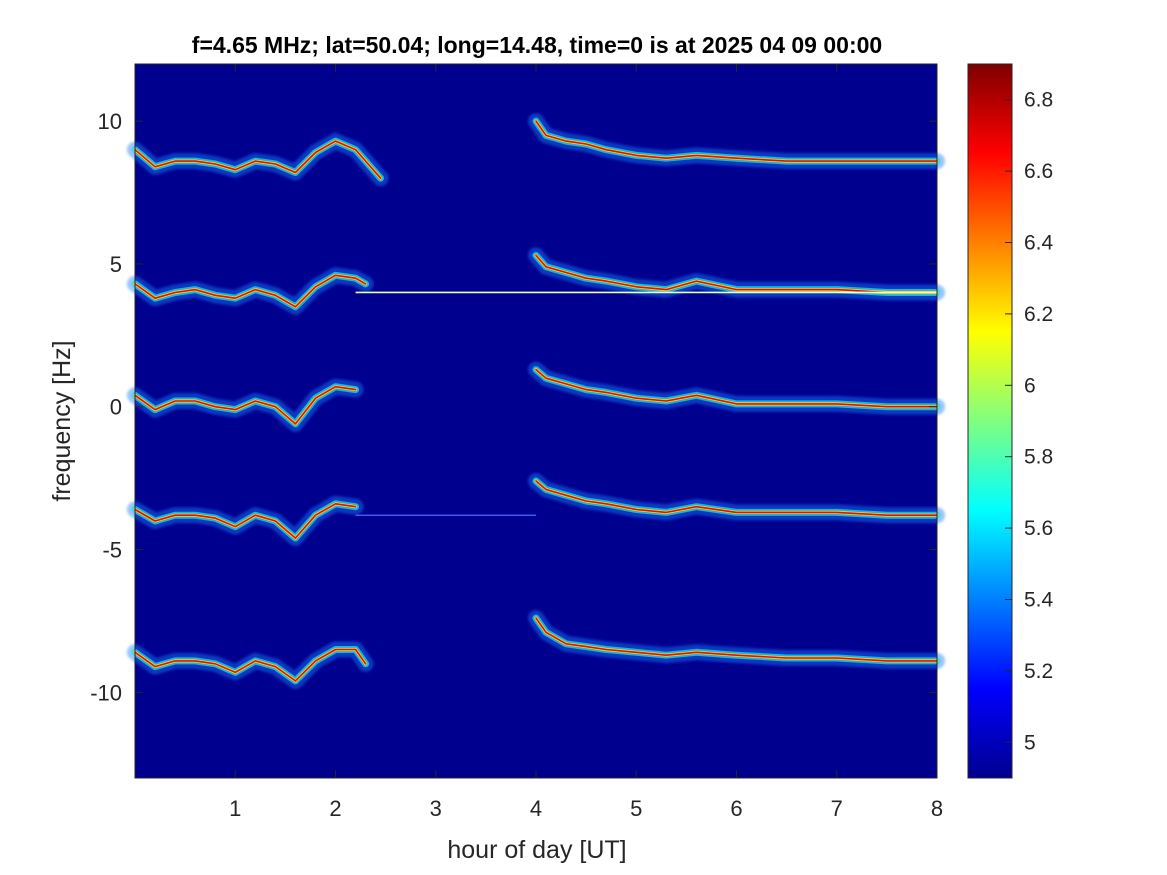  What do you see at coordinates (1029, 421) in the screenshot?
I see `colorbar-ticks: 6.8 6.6 6.4 6.2 6 5.8 5.6 5.4 5.2 5` at bounding box center [1029, 421].